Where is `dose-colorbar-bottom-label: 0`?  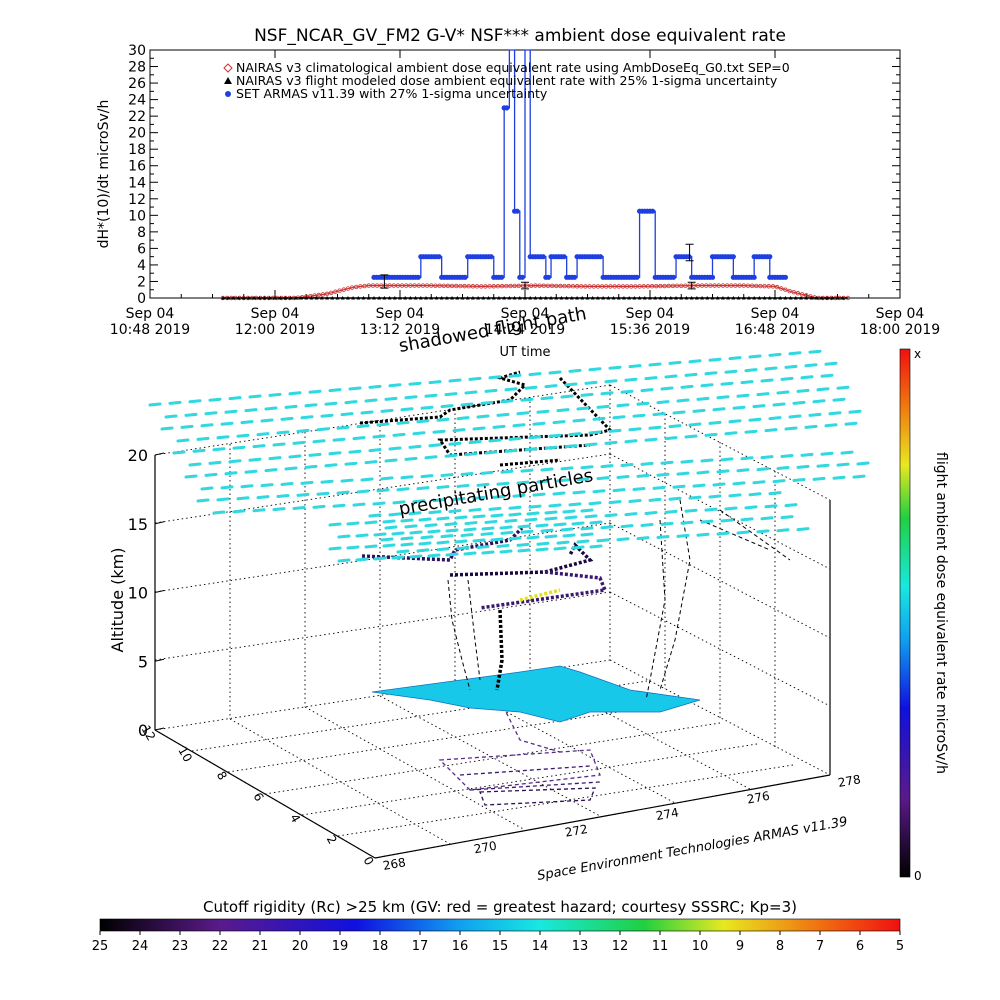 dose-colorbar-bottom-label: 0 is located at coordinates (918, 876).